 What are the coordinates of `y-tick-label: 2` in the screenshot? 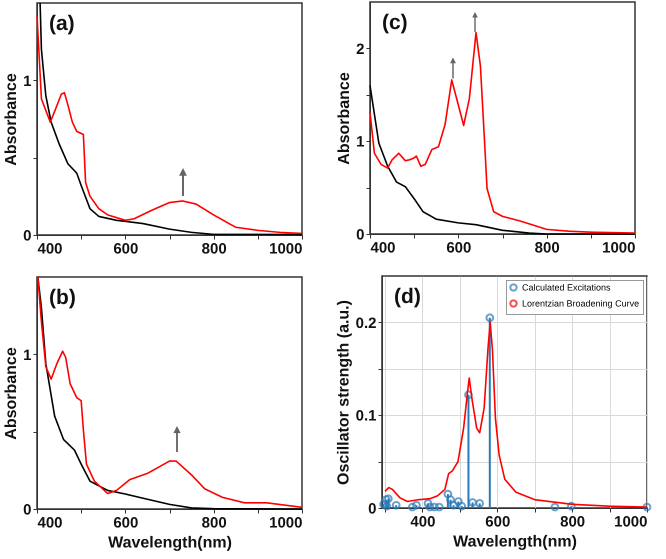 It's located at (360, 49).